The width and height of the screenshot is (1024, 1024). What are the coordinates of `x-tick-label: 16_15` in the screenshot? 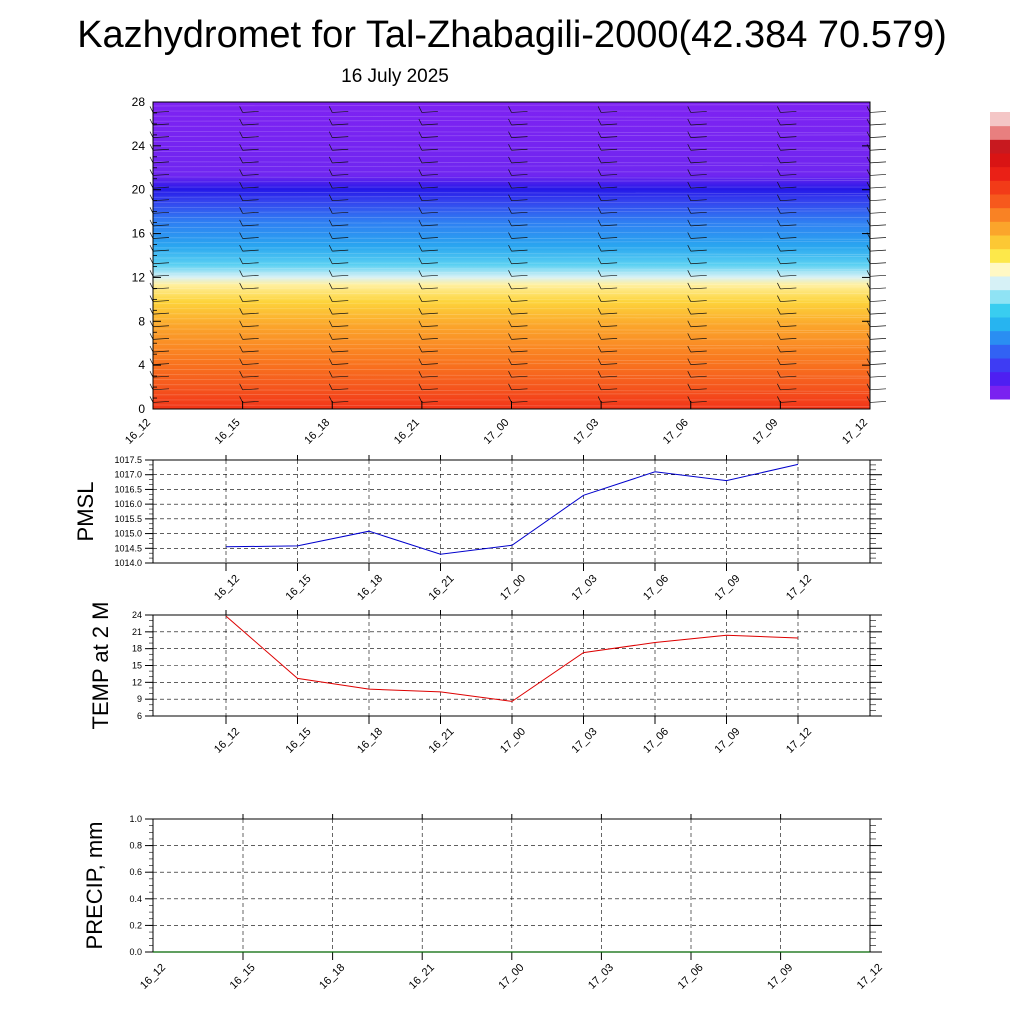 It's located at (243, 977).